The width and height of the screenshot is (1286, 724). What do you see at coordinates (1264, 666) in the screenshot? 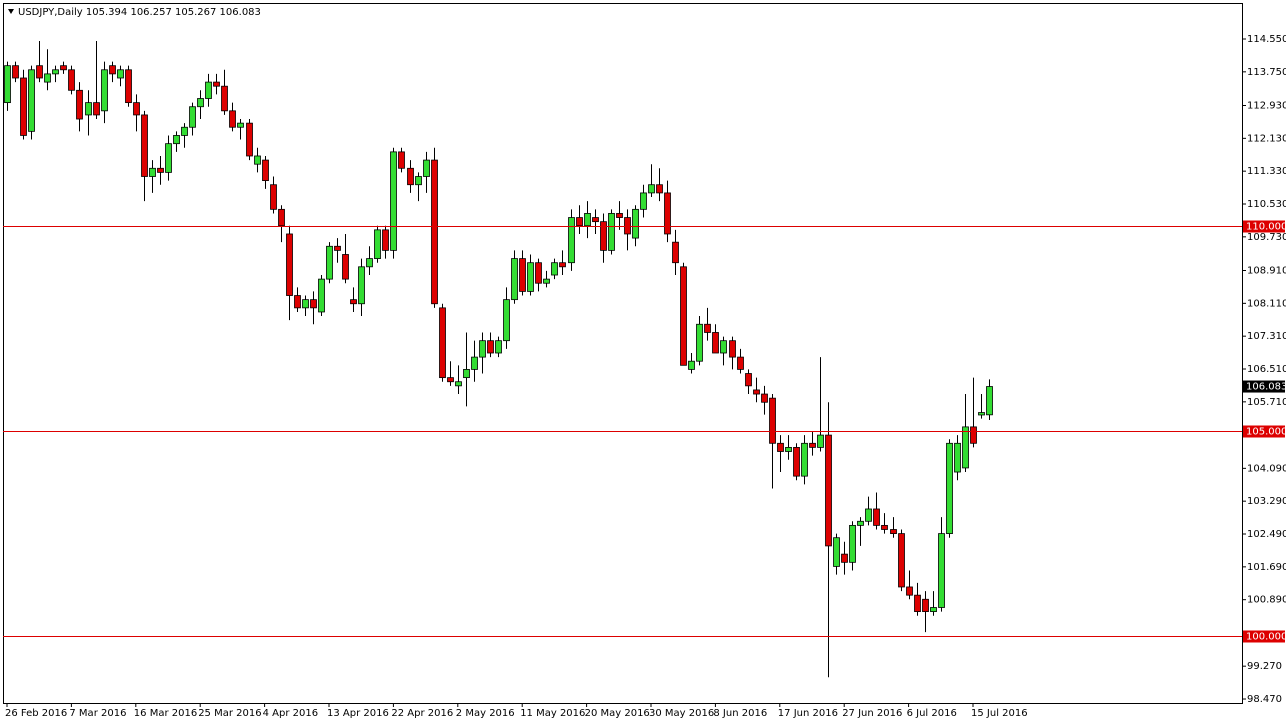
I see `y-tick-label: 99.270` at bounding box center [1264, 666].